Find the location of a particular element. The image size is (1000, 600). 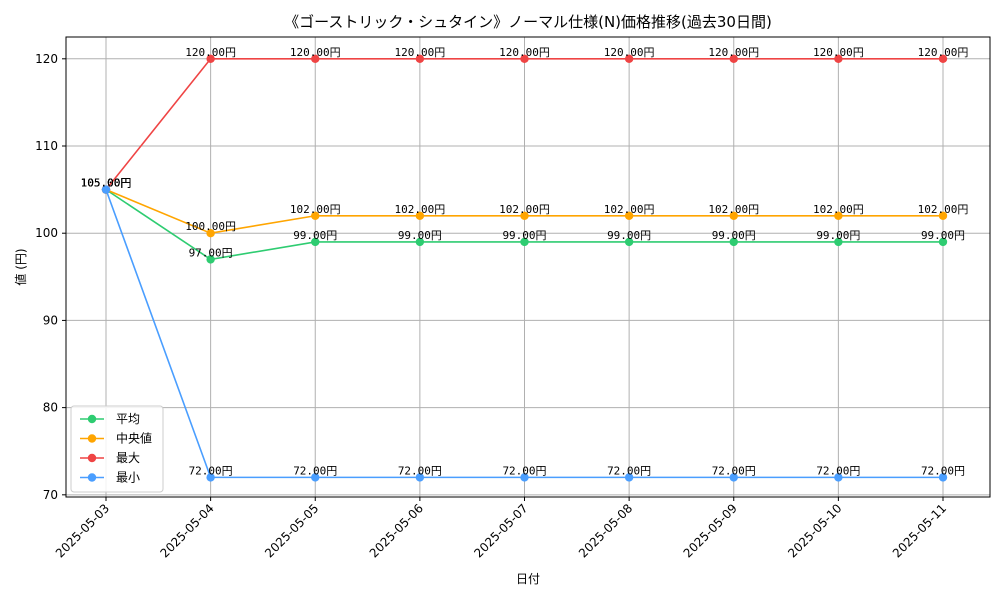

y-tick-label: 80 is located at coordinates (50, 408).